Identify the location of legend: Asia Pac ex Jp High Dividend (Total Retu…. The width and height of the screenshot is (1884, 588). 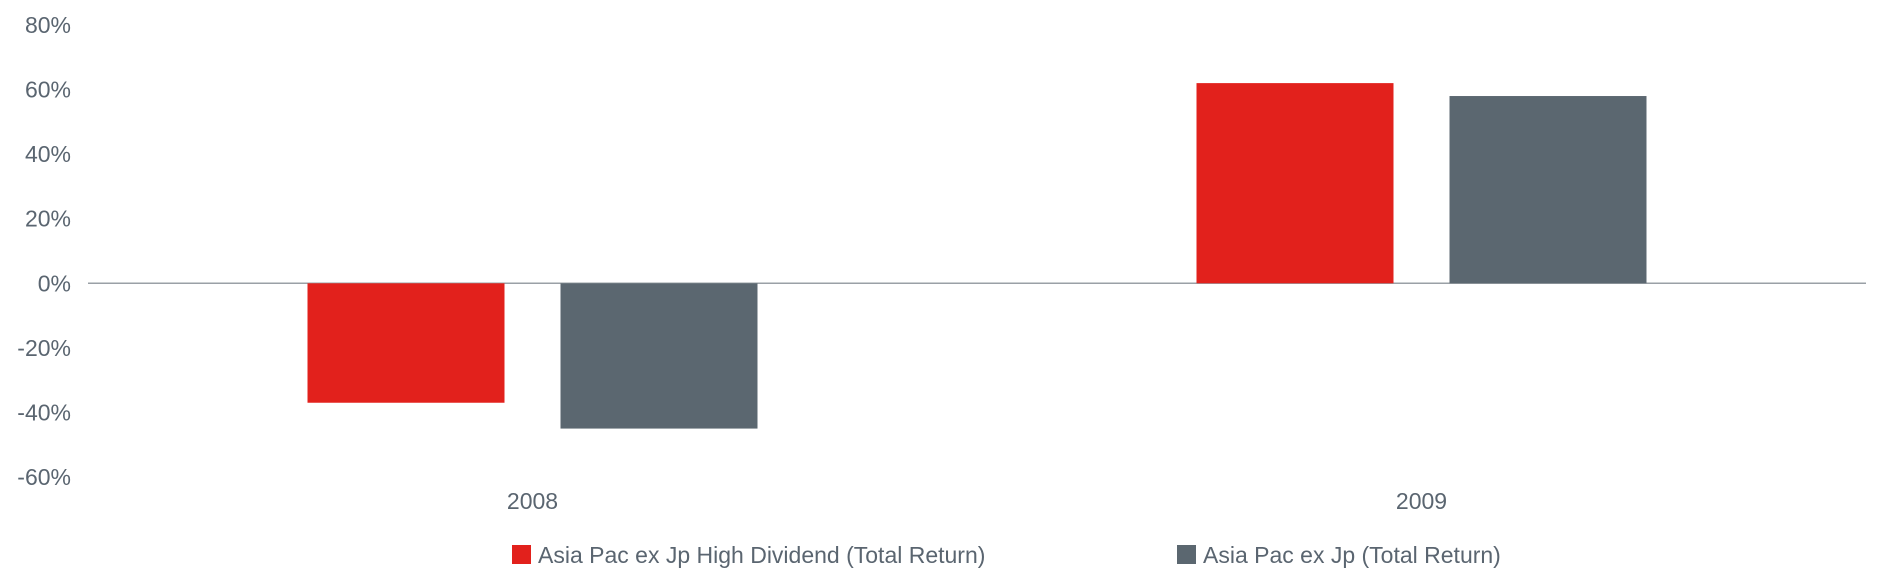
(1006, 555).